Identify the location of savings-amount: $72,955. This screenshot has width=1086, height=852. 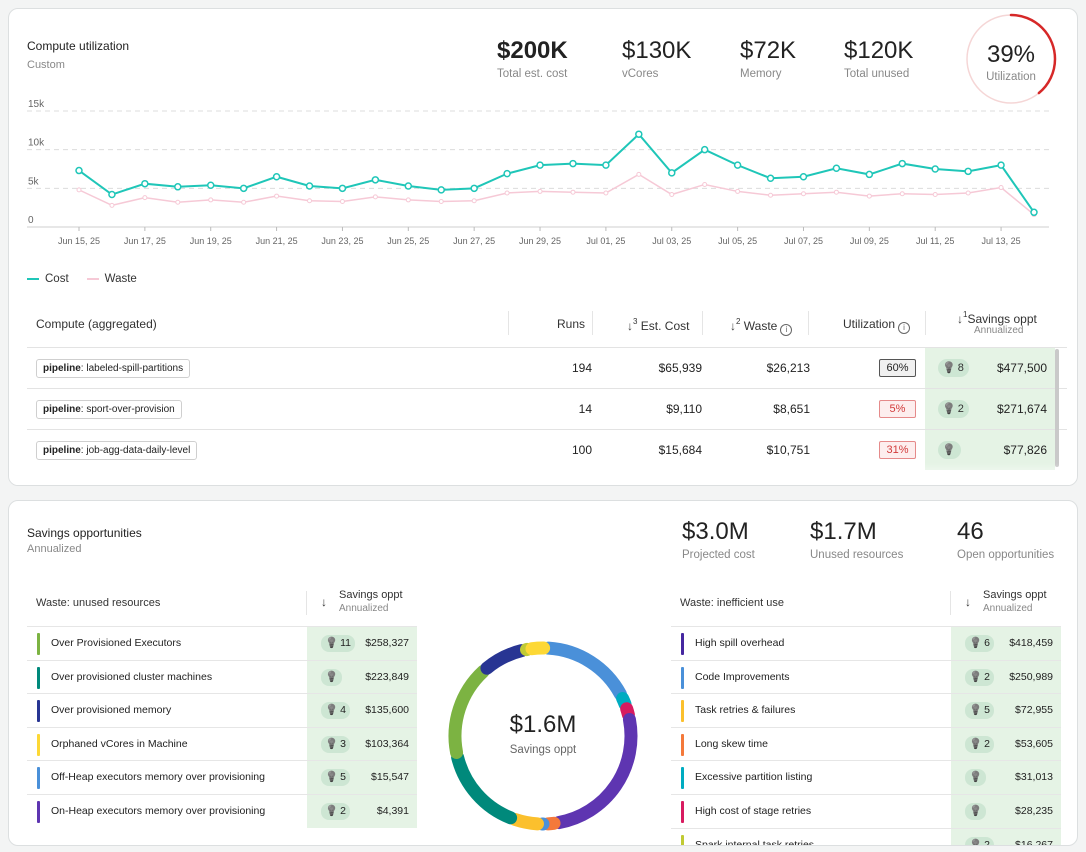
(1034, 710).